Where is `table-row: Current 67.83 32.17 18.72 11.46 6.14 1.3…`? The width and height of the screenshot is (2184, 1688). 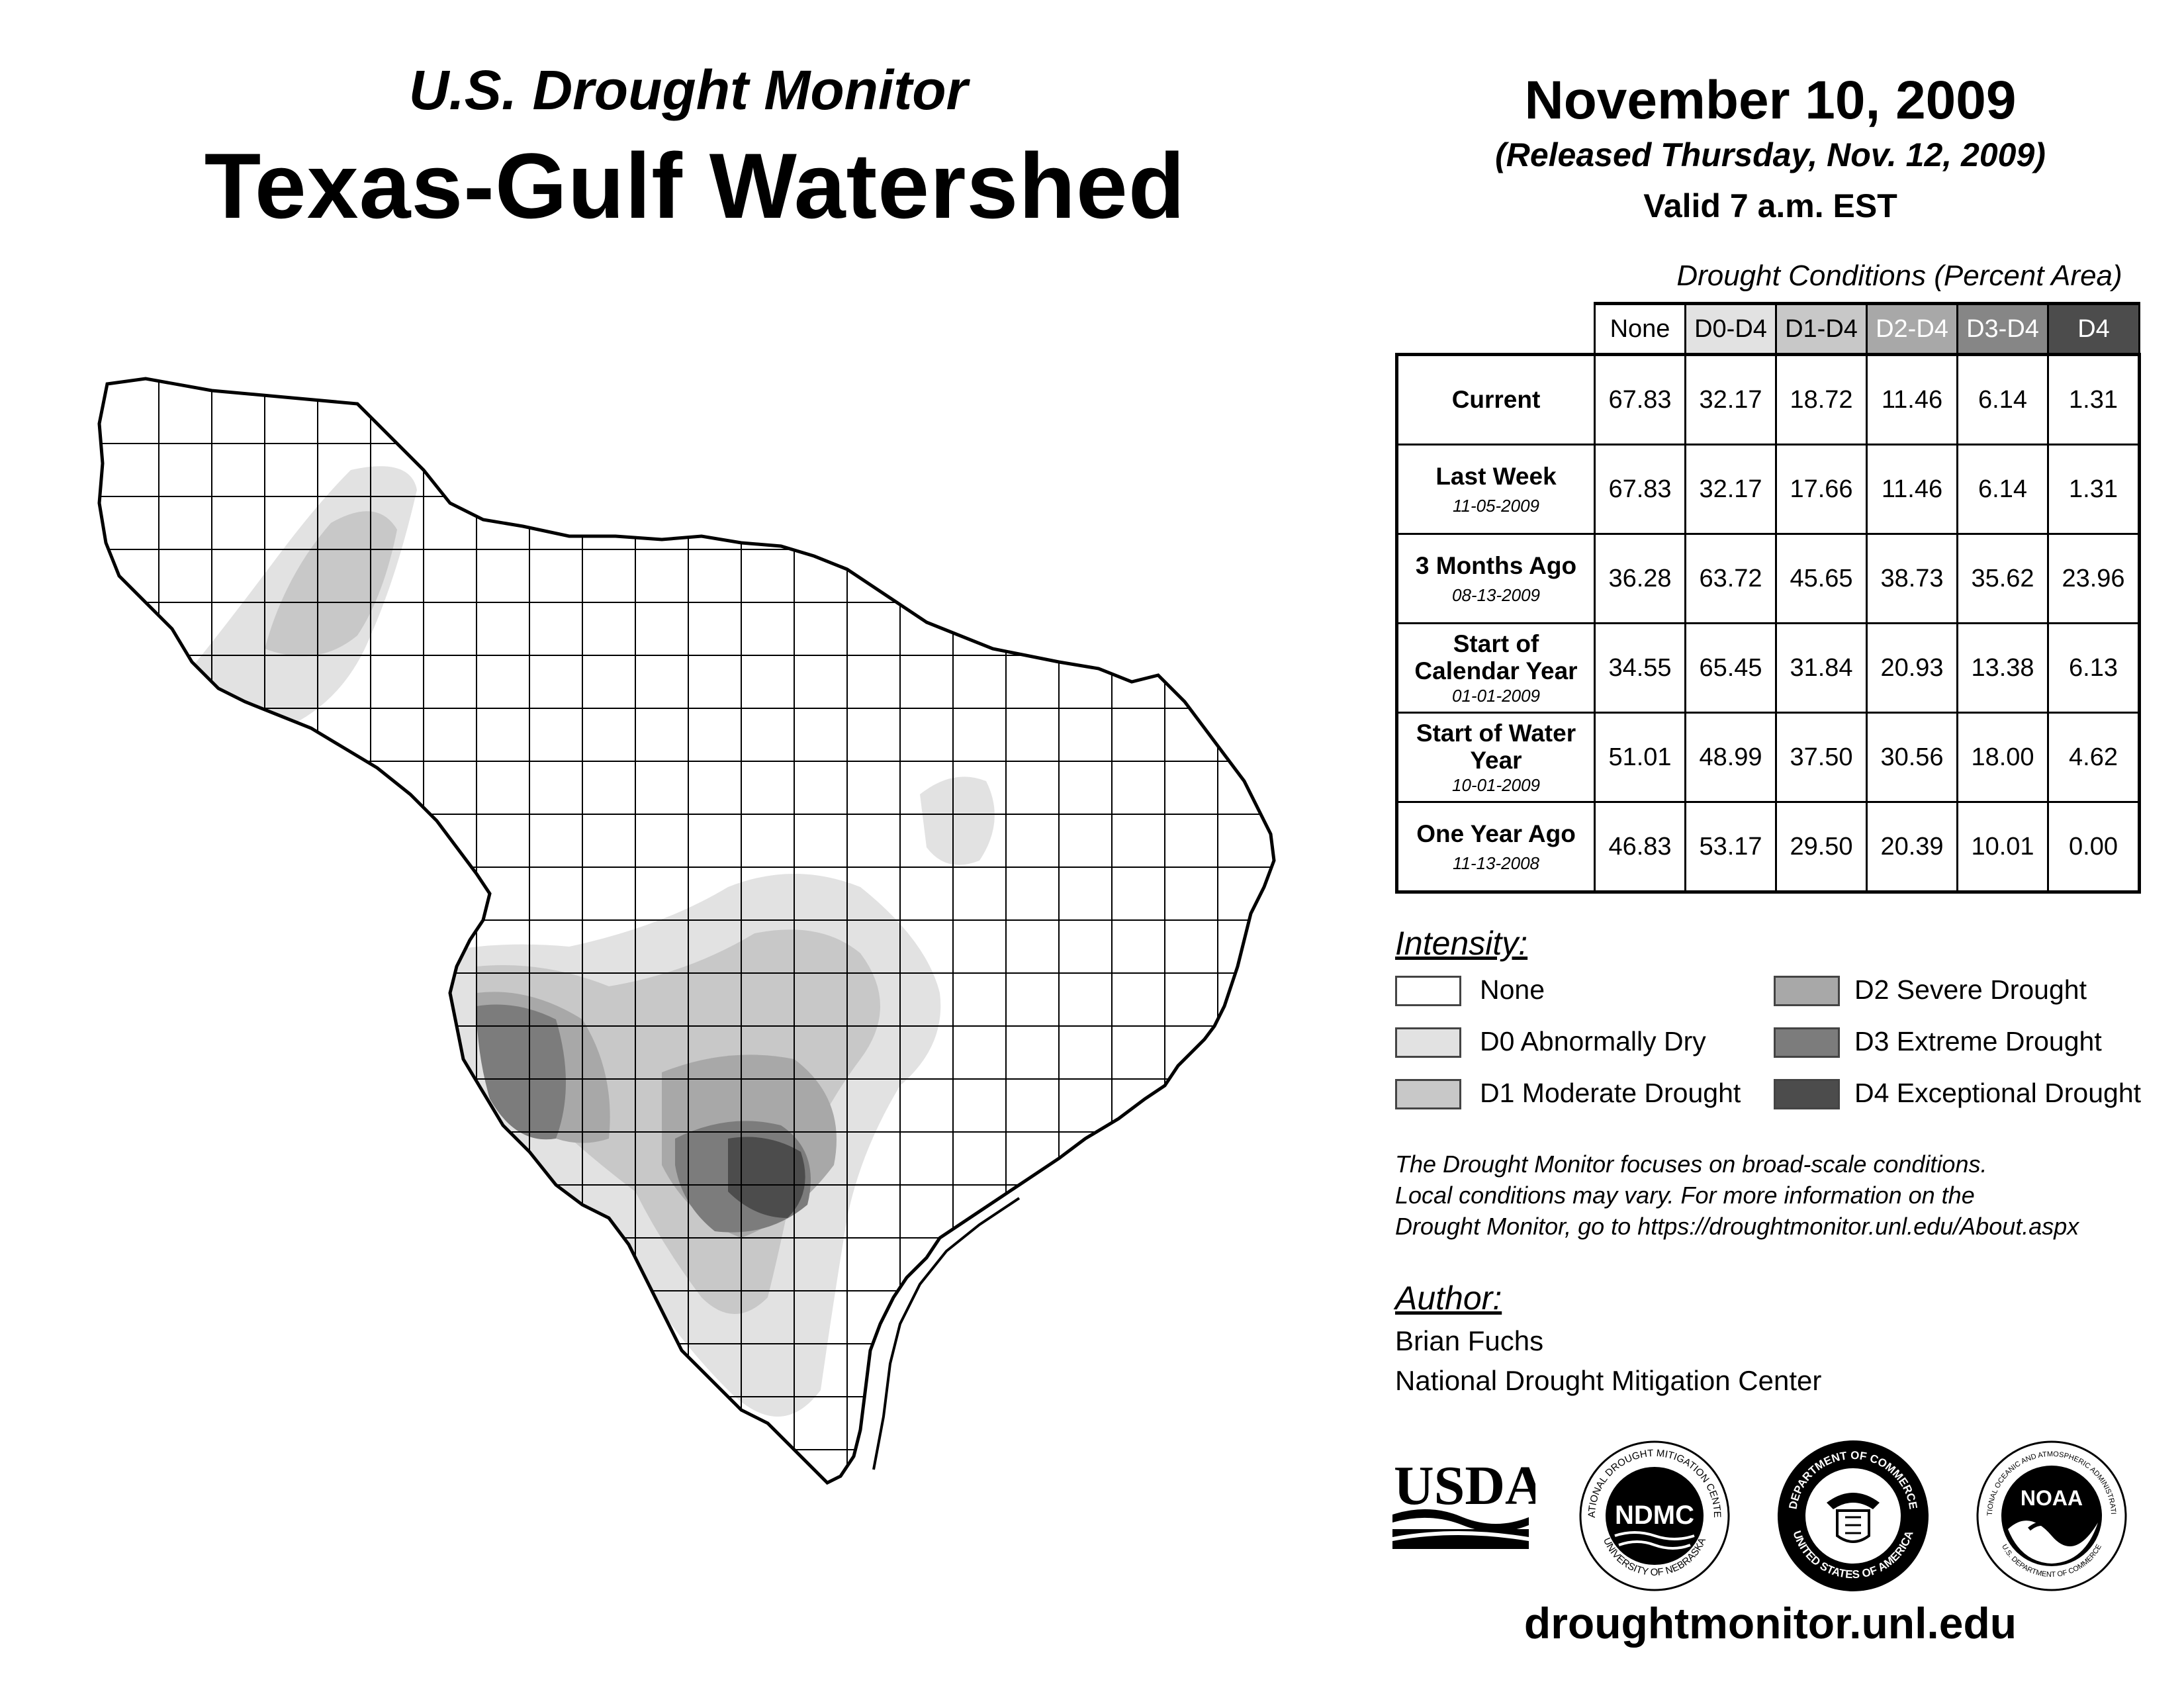
table-row: Current 67.83 32.17 18.72 11.46 6.14 1.3… is located at coordinates (1768, 399).